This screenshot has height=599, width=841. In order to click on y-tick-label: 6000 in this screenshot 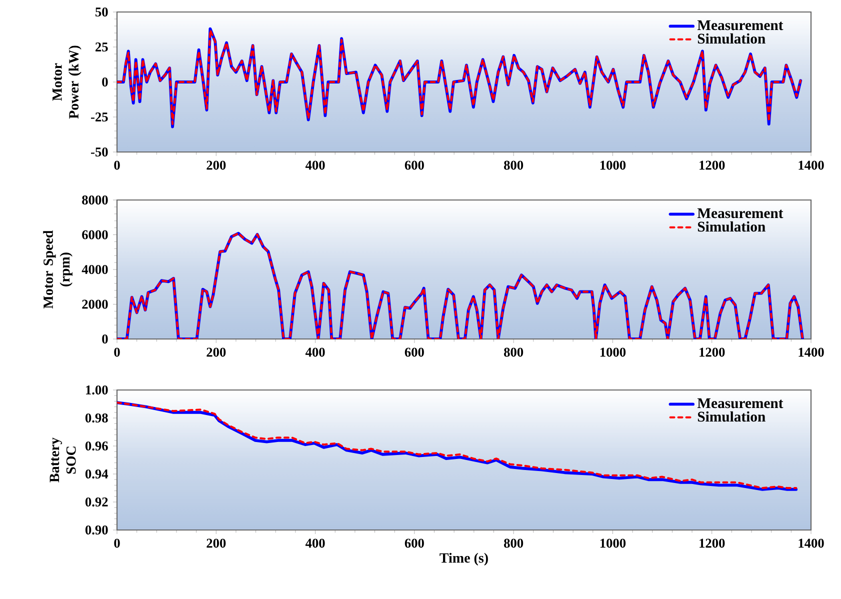, I will do `click(95, 235)`.